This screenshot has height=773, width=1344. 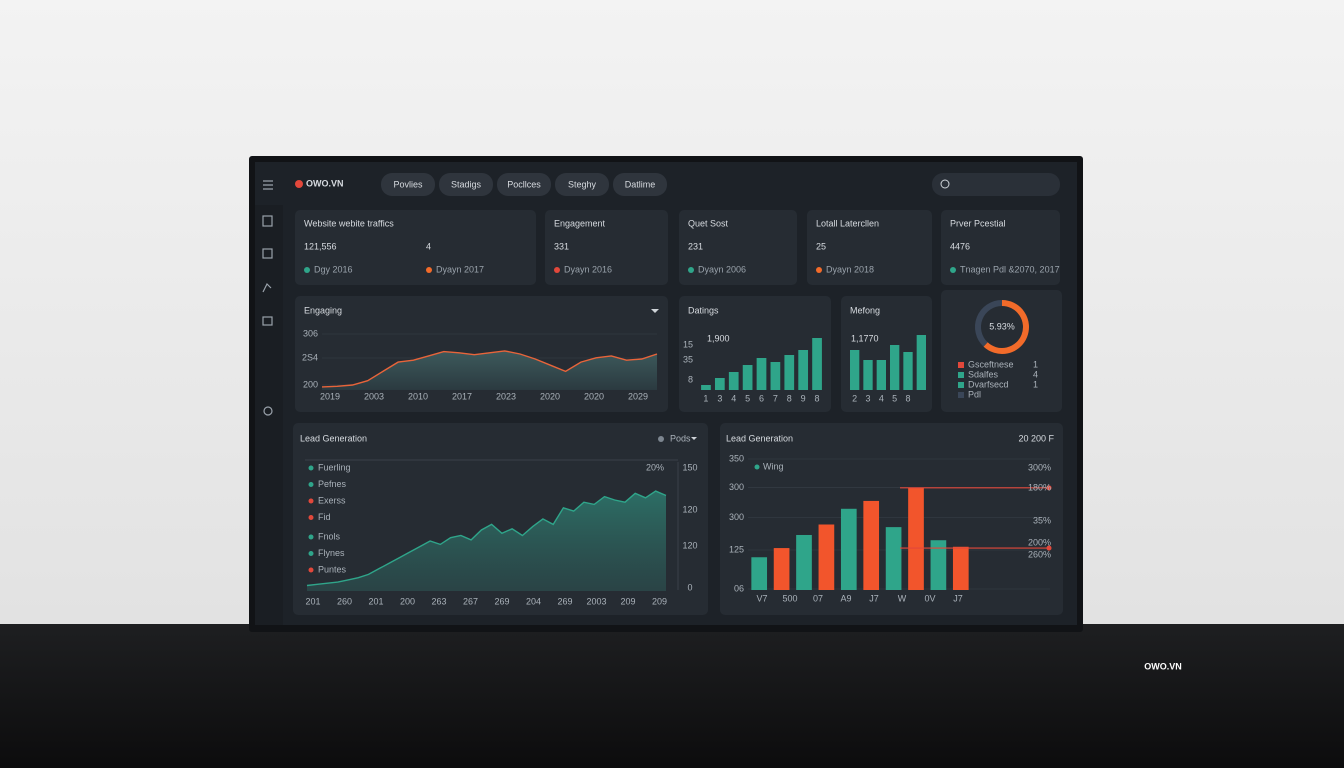 What do you see at coordinates (330, 396) in the screenshot?
I see `label: 2019` at bounding box center [330, 396].